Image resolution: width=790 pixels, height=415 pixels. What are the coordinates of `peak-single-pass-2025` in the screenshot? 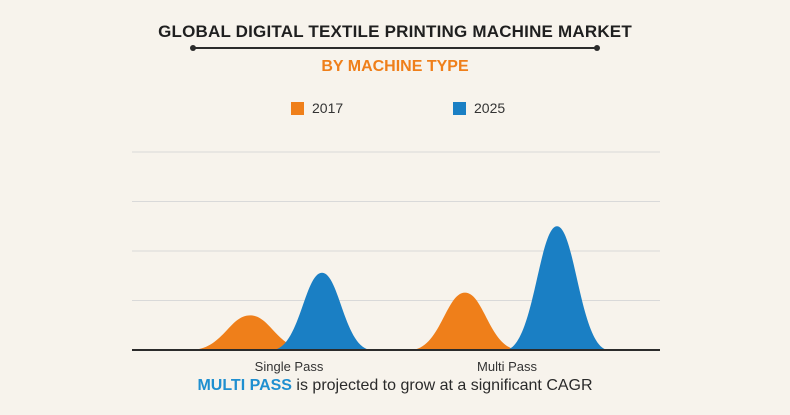 It's located at (322, 311).